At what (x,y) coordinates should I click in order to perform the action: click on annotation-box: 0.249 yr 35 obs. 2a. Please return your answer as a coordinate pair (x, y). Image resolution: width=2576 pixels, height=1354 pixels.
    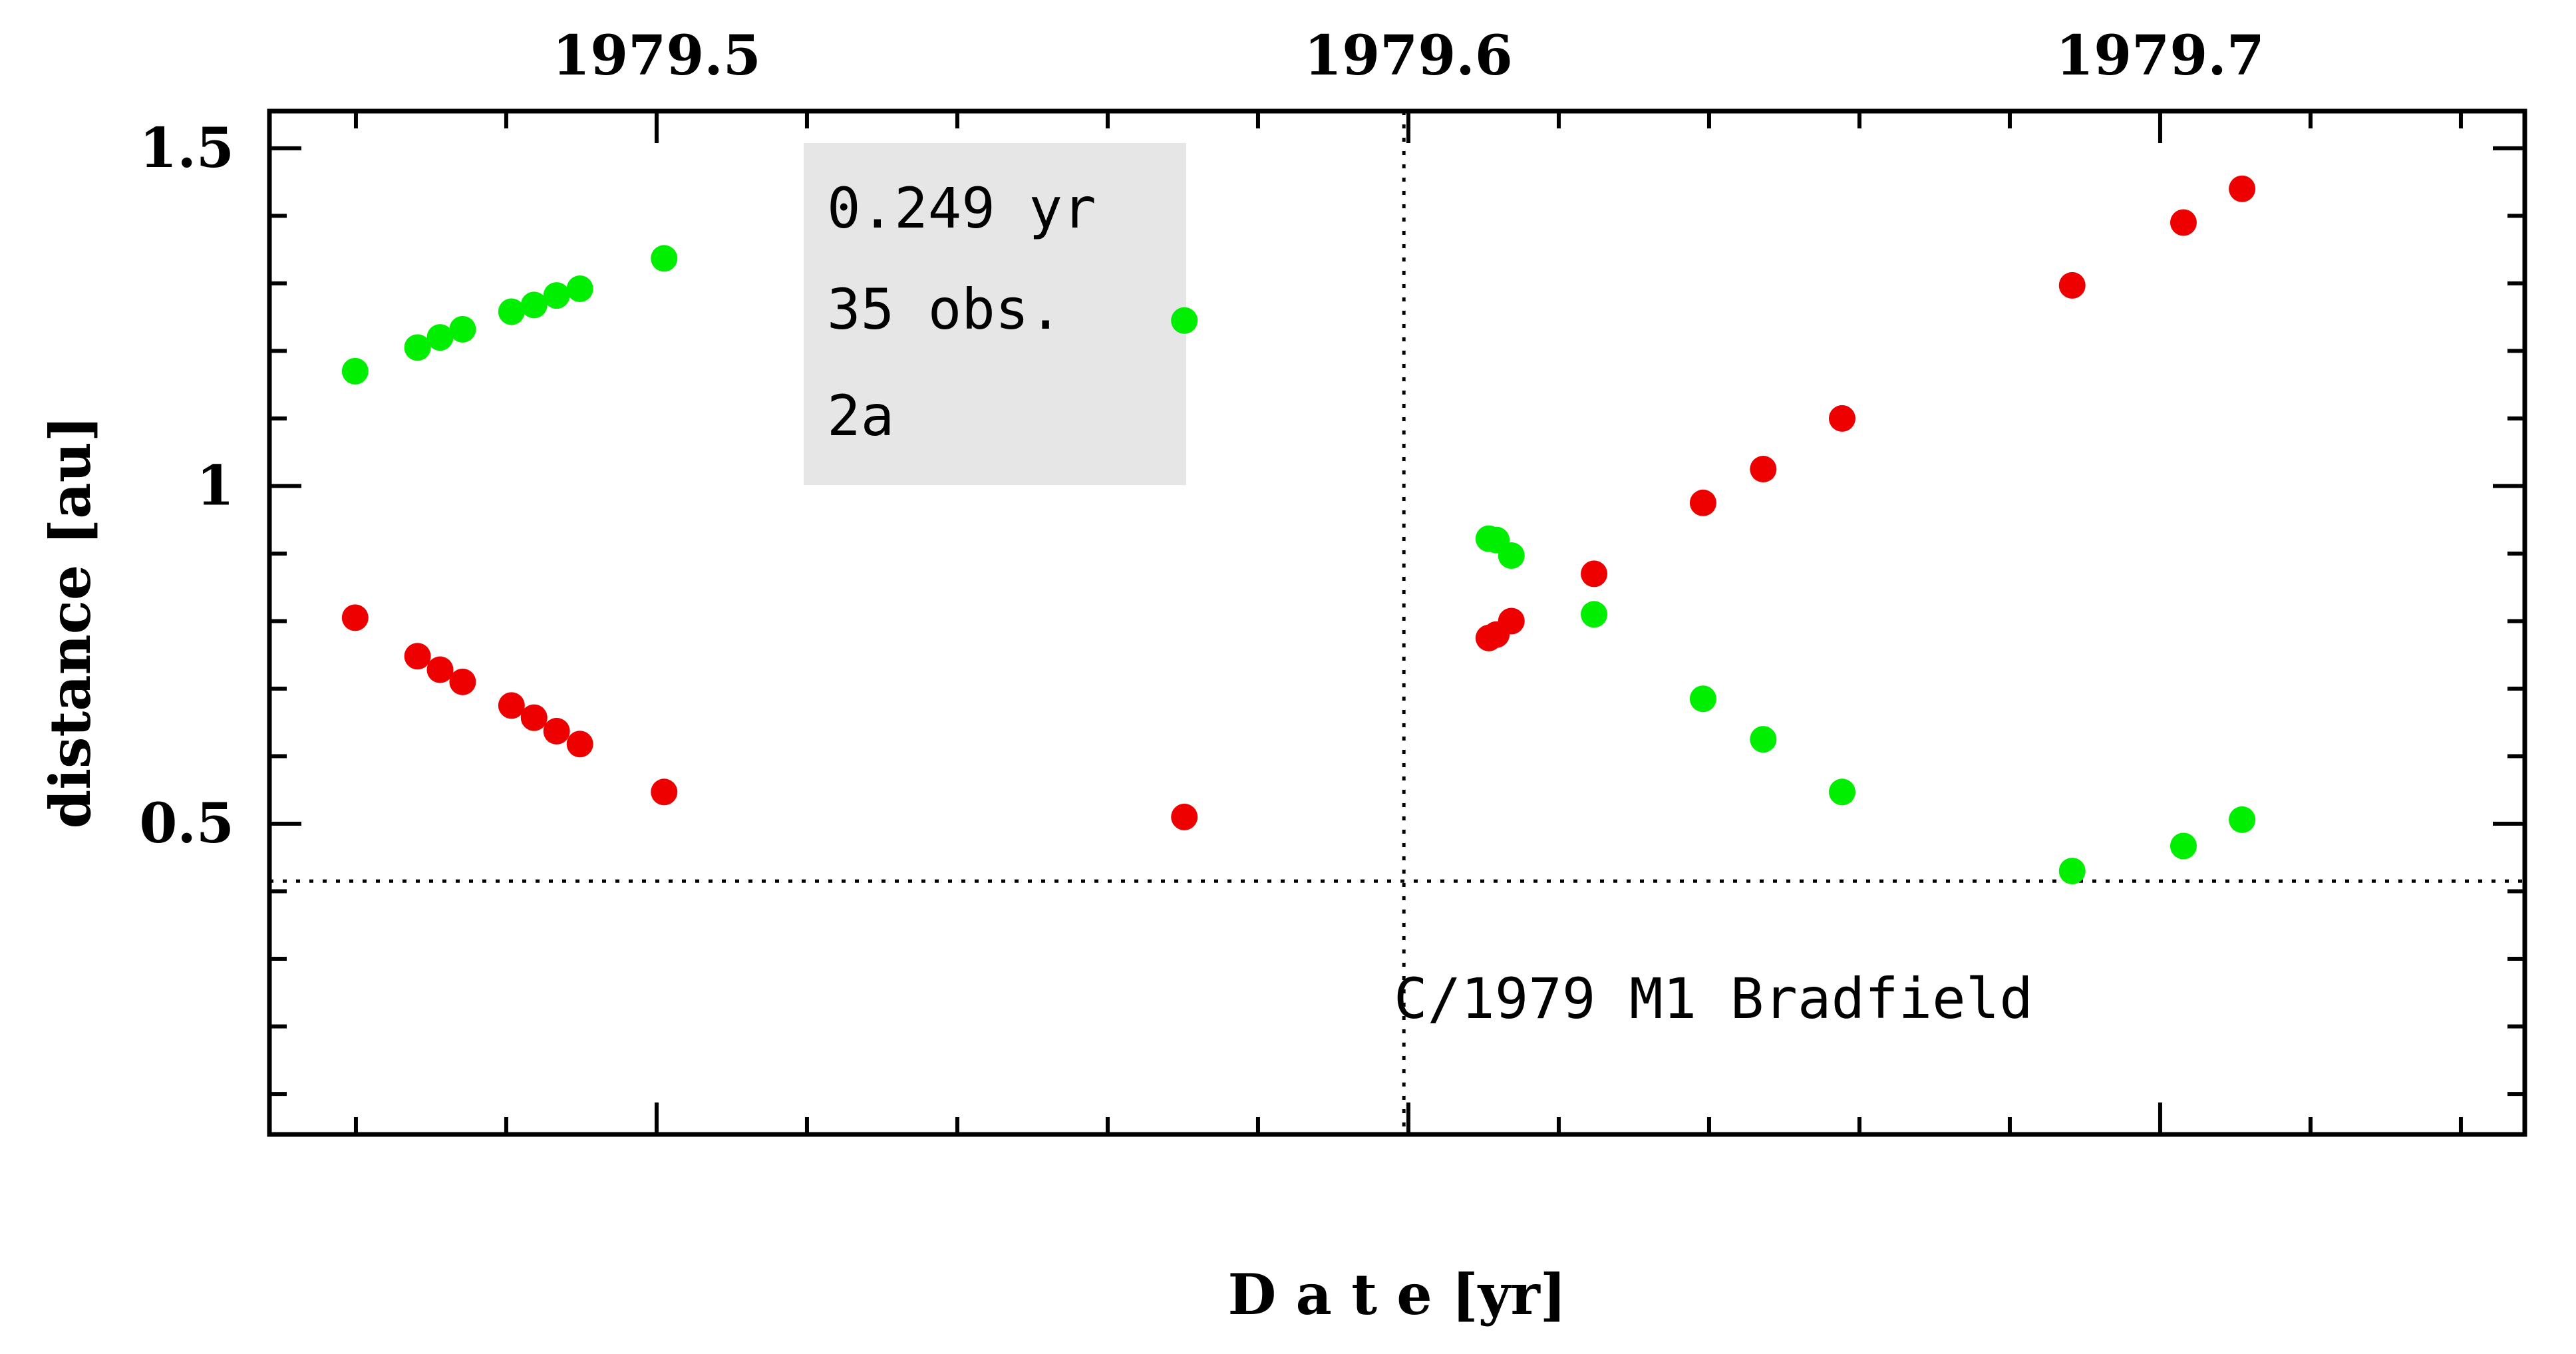
    Looking at the image, I should click on (995, 314).